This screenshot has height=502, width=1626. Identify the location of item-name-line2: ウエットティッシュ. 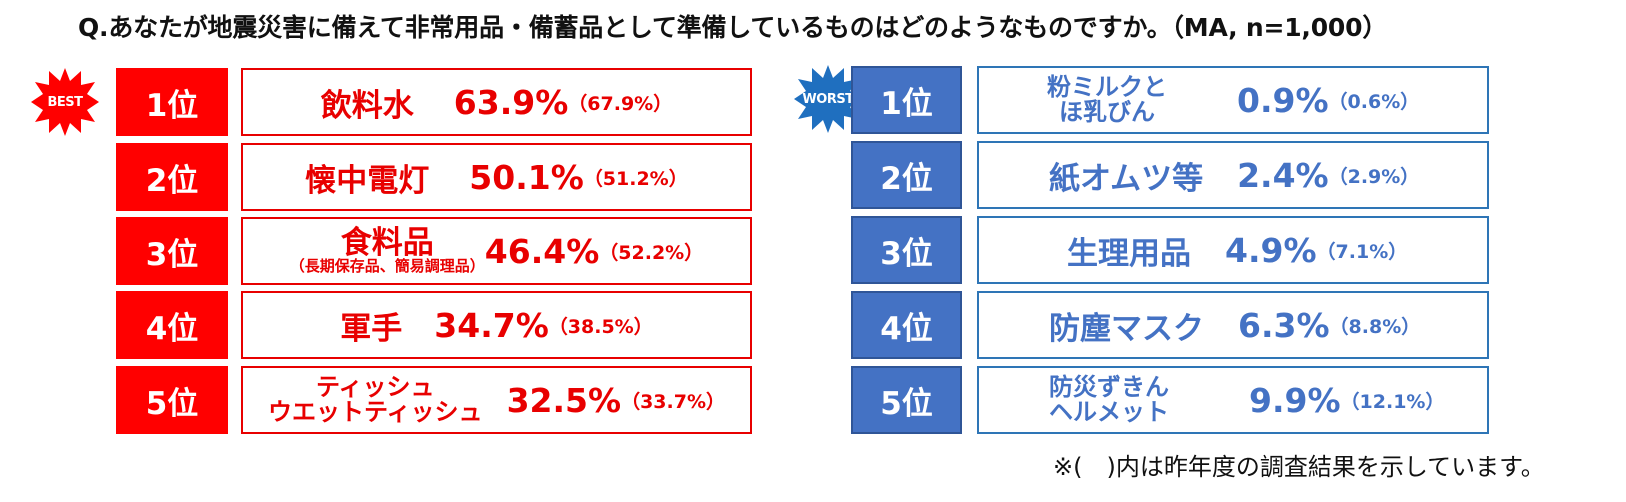
(375, 412).